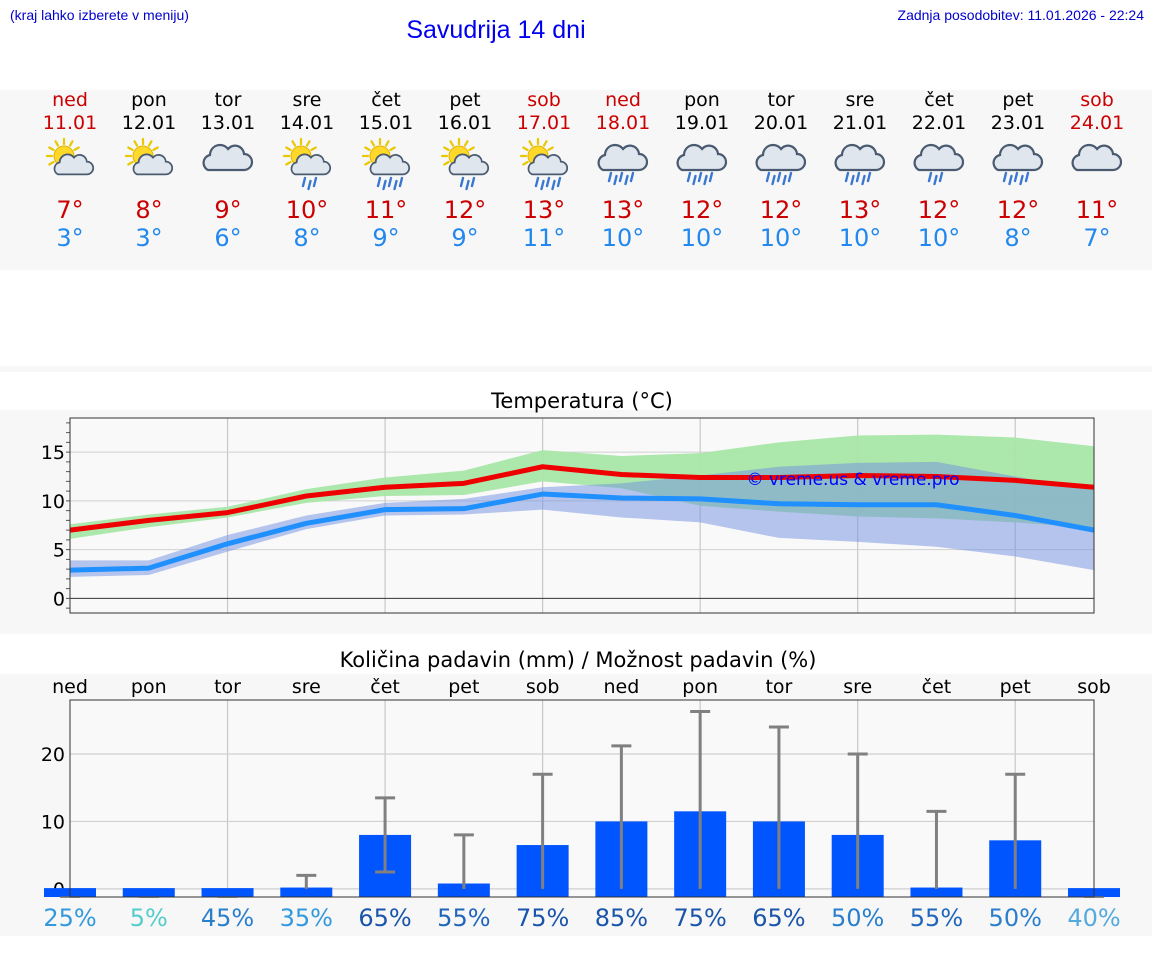  I want to click on y-tick-label: 0, so click(59, 599).